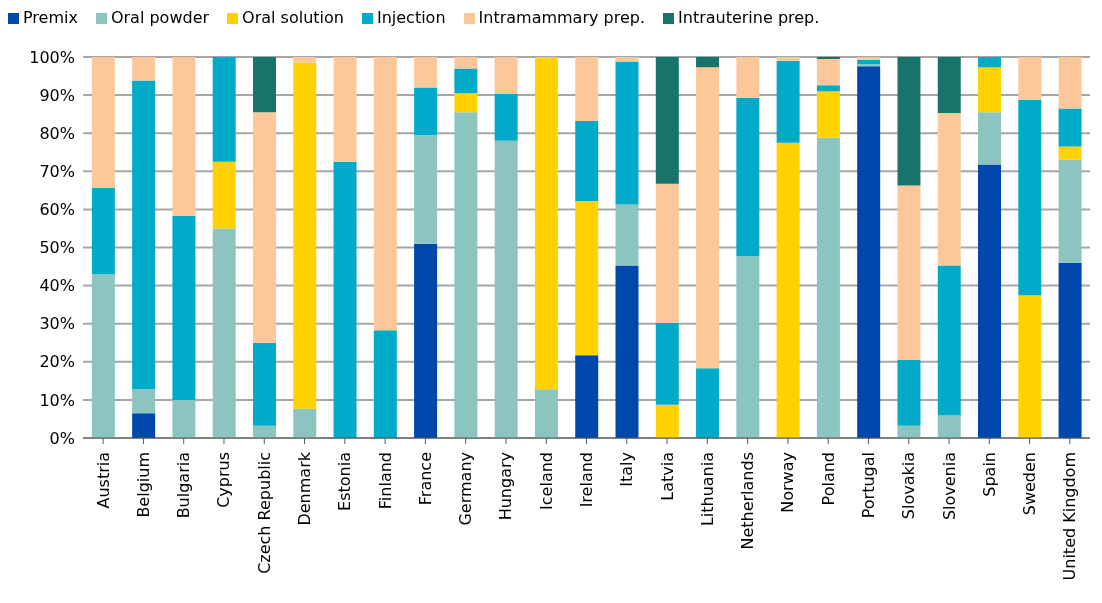 This screenshot has height=603, width=1102. I want to click on x-tick-label: Ireland, so click(586, 480).